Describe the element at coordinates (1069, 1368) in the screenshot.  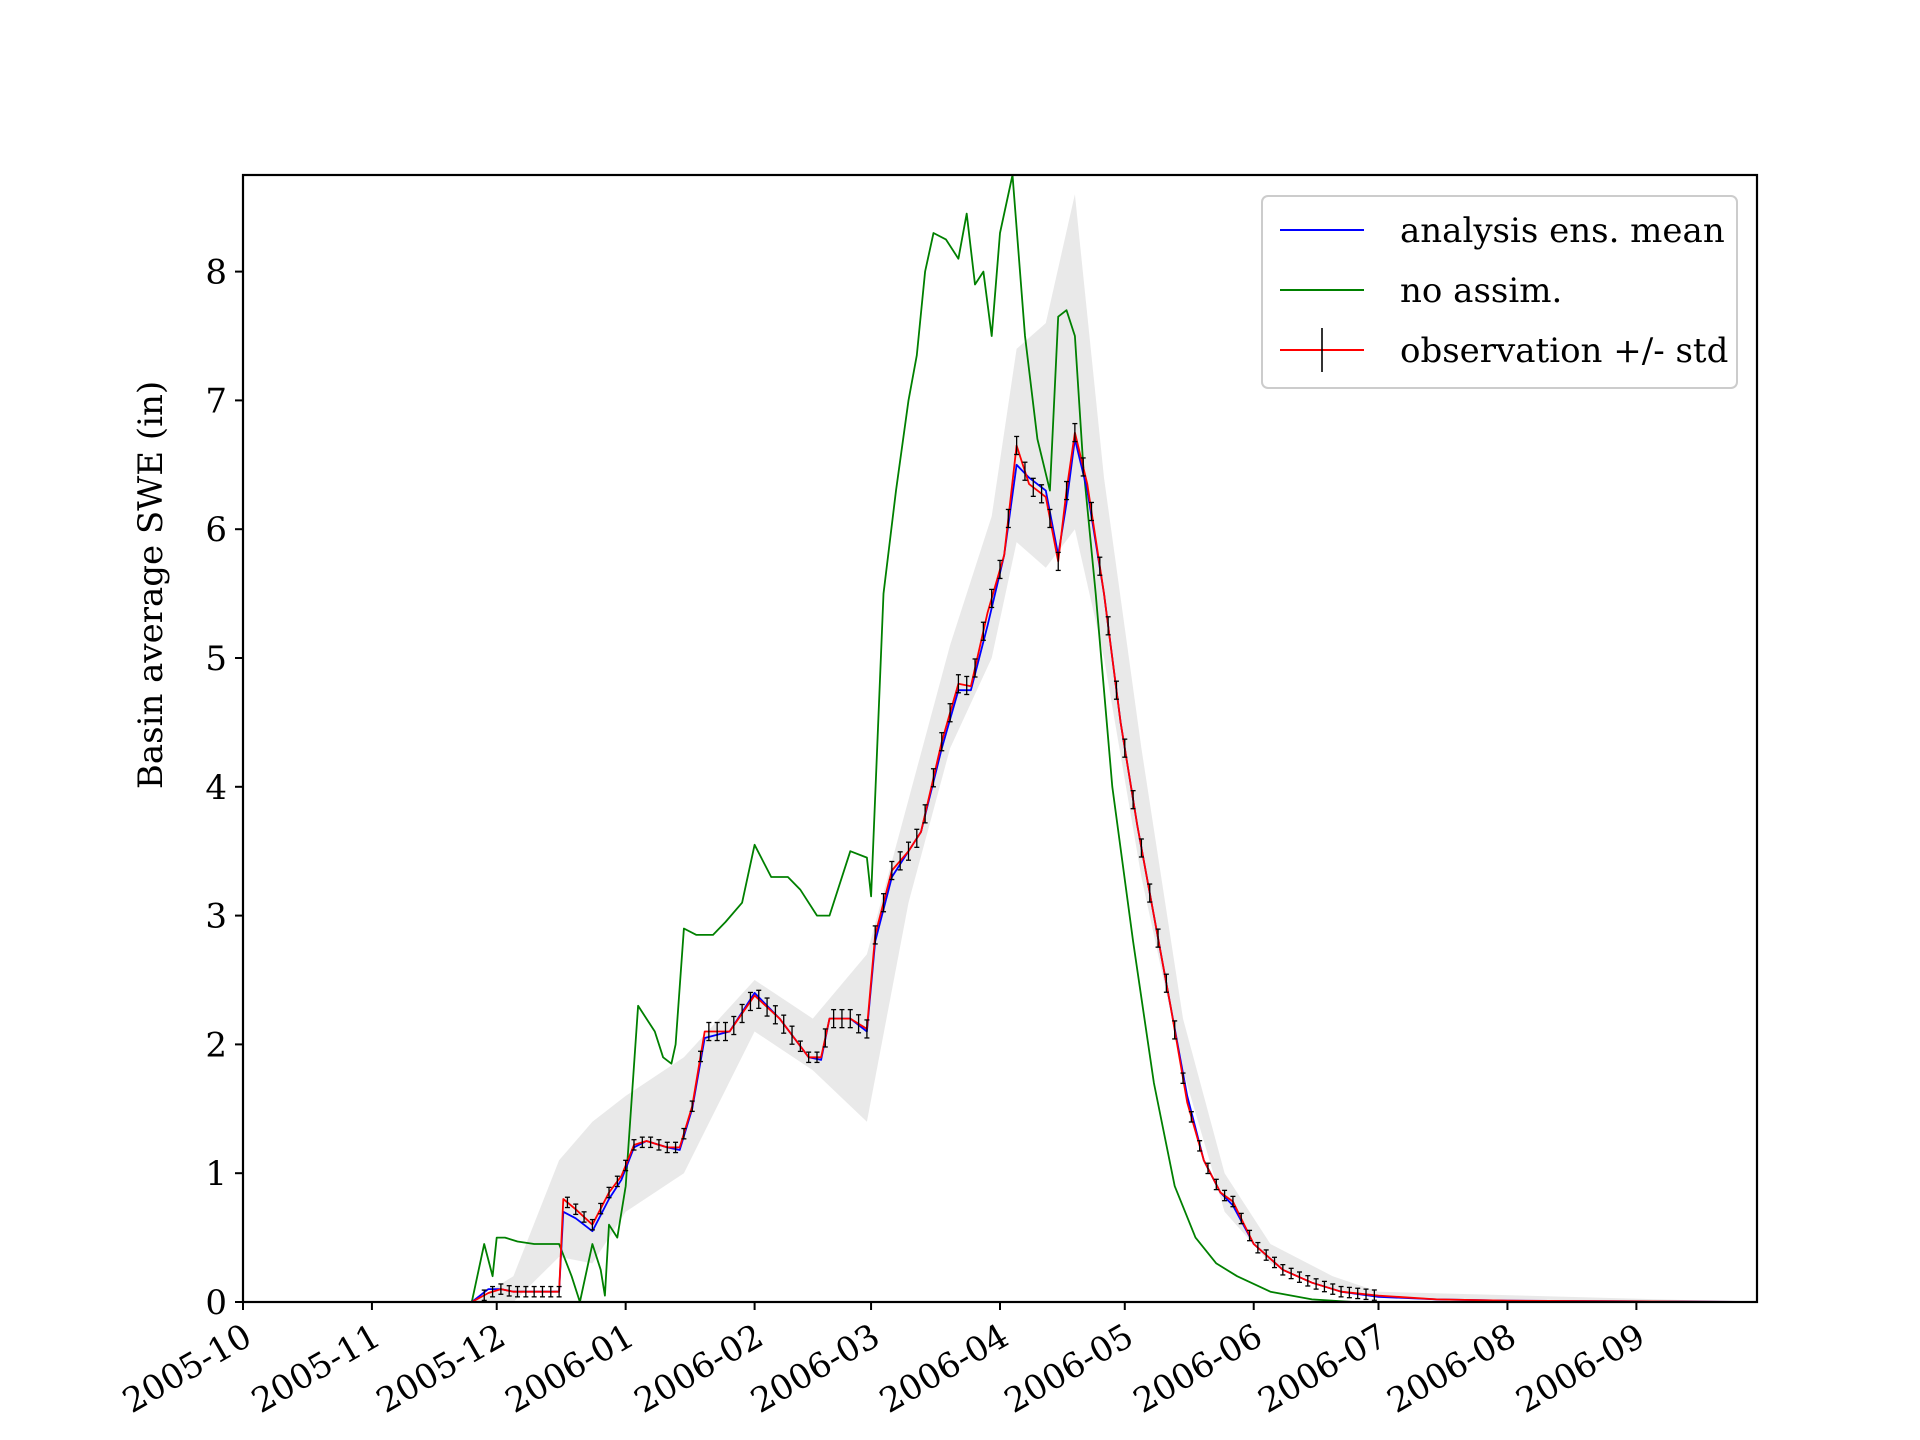
I see `x-tick-label: 2006-05` at that location.